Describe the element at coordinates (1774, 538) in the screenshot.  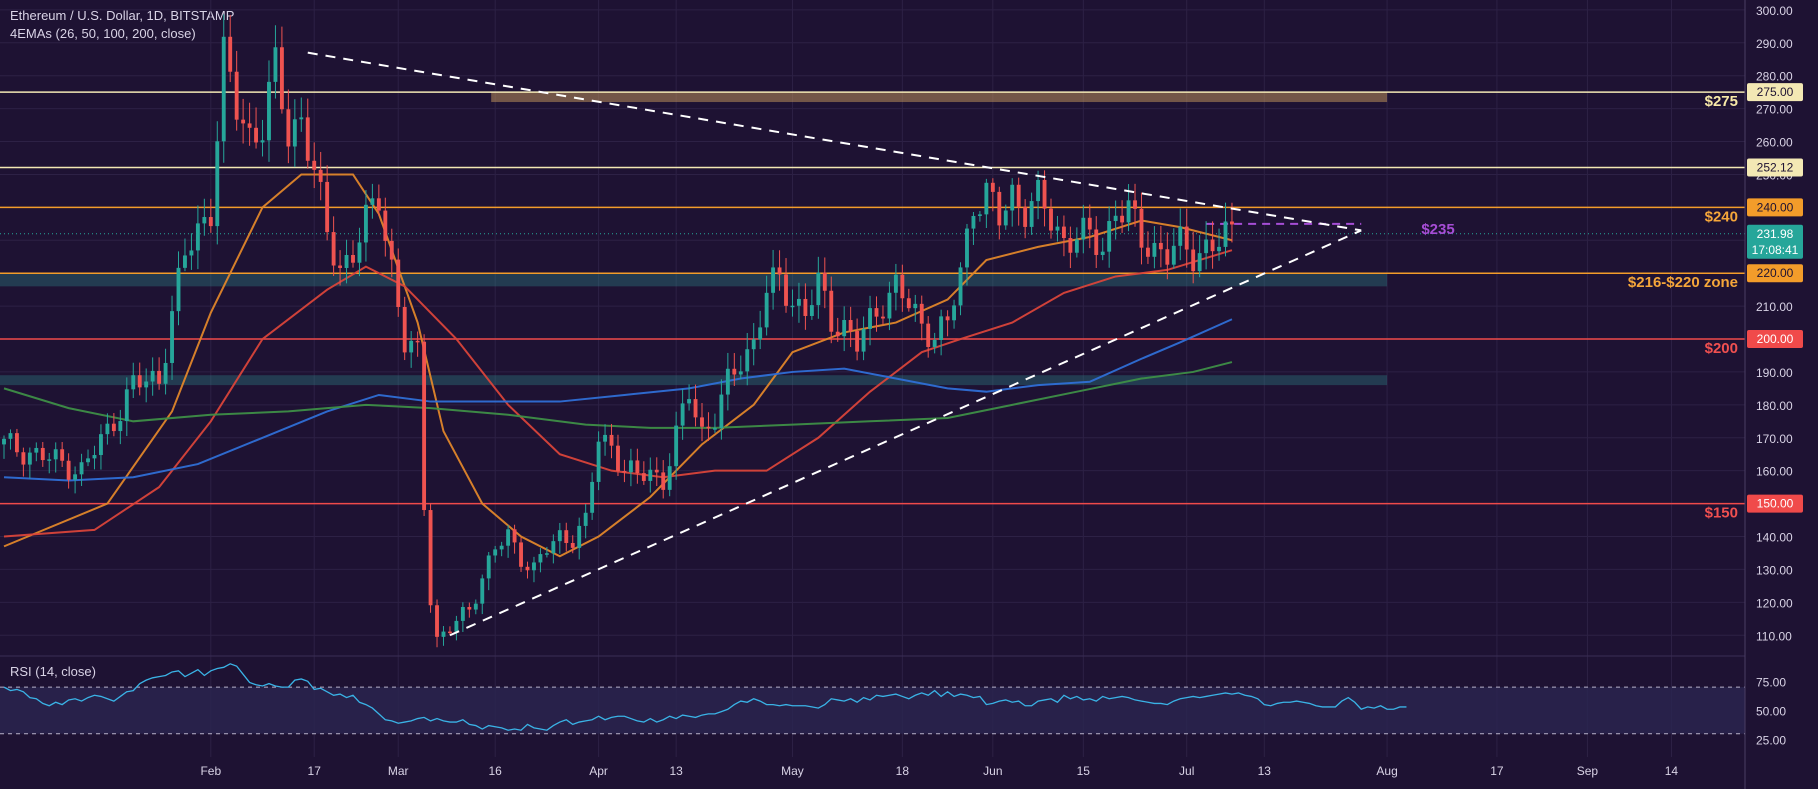
I see `price-tick-label: 140.00` at that location.